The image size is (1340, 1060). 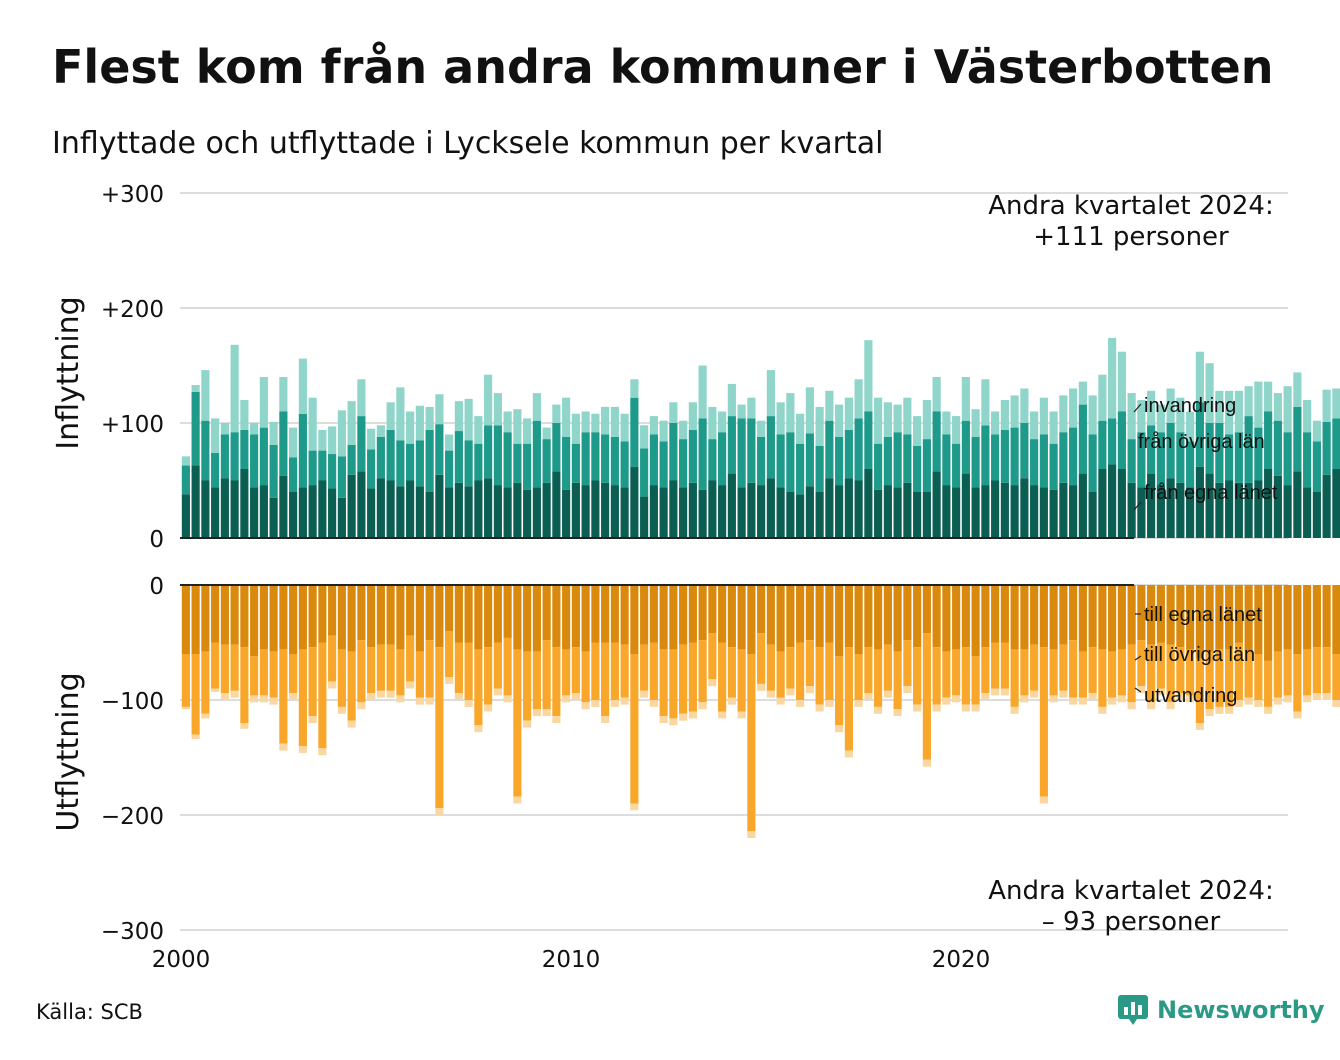 I want to click on y-tick-label: −300, so click(x=132, y=932).